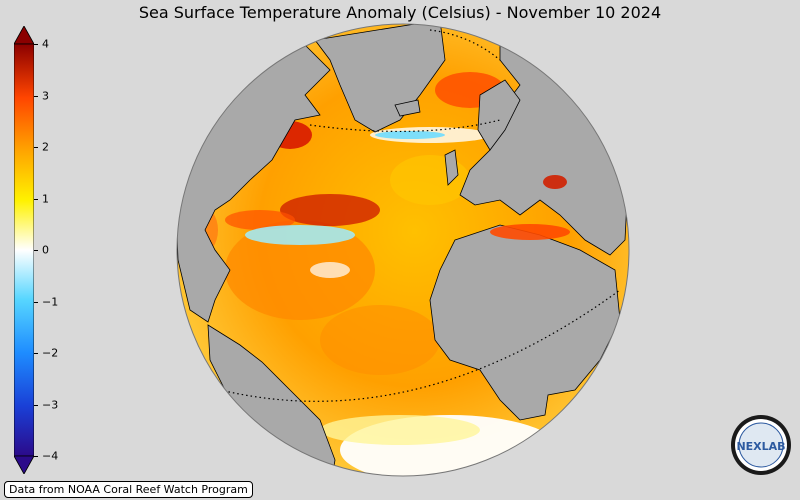 The image size is (800, 500). What do you see at coordinates (45, 147) in the screenshot?
I see `colorbar-tick-label: 2` at bounding box center [45, 147].